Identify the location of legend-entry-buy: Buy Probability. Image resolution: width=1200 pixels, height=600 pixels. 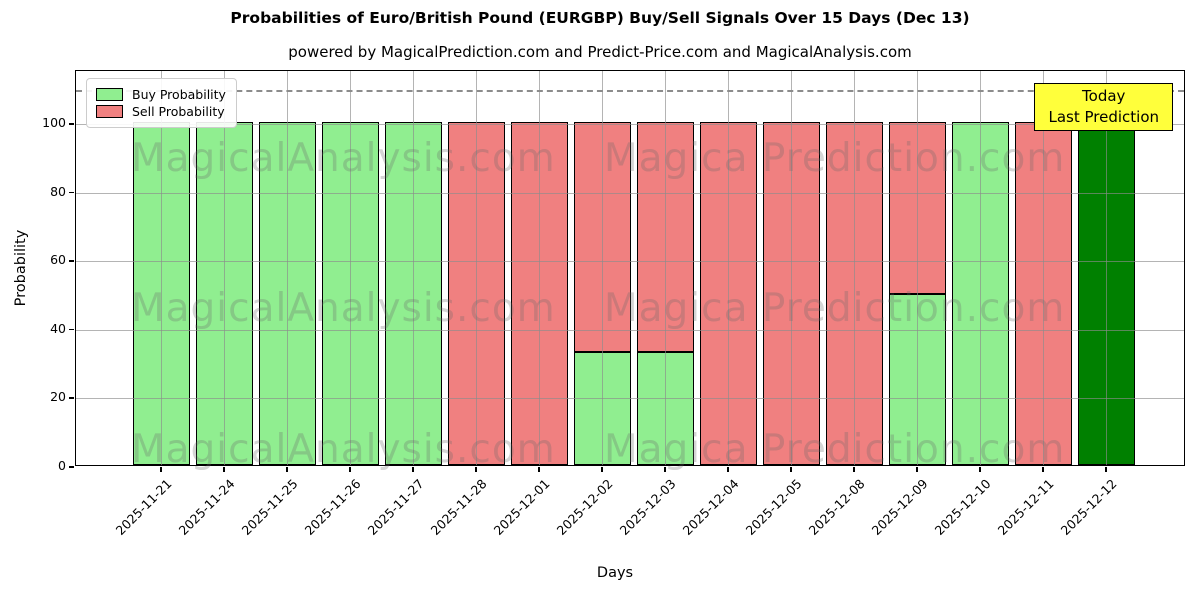
(161, 94).